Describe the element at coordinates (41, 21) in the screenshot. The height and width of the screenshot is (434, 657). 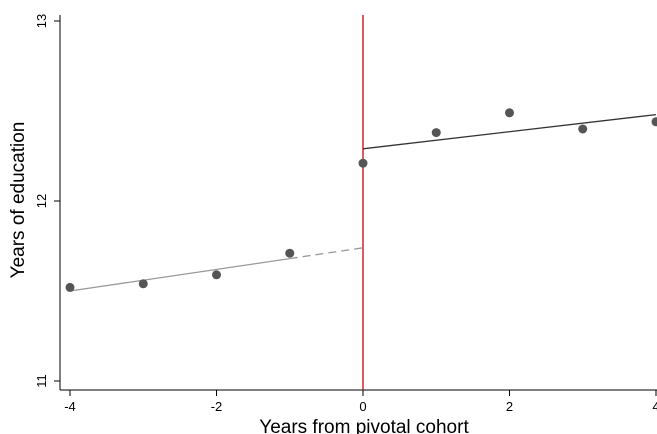
I see `y-tick-label: 13` at that location.